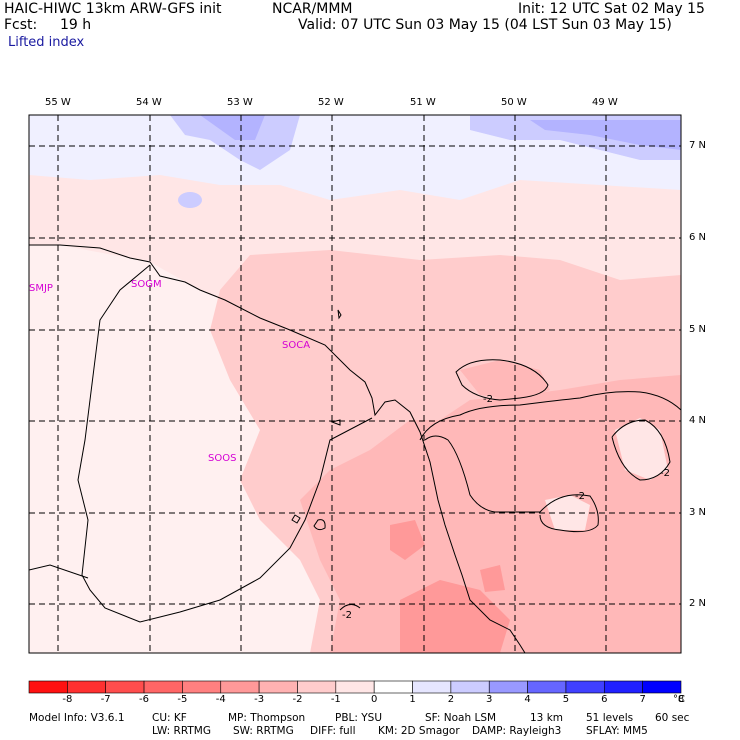  What do you see at coordinates (517, 731) in the screenshot?
I see `model-info-item: DAMP: Rayleigh3` at bounding box center [517, 731].